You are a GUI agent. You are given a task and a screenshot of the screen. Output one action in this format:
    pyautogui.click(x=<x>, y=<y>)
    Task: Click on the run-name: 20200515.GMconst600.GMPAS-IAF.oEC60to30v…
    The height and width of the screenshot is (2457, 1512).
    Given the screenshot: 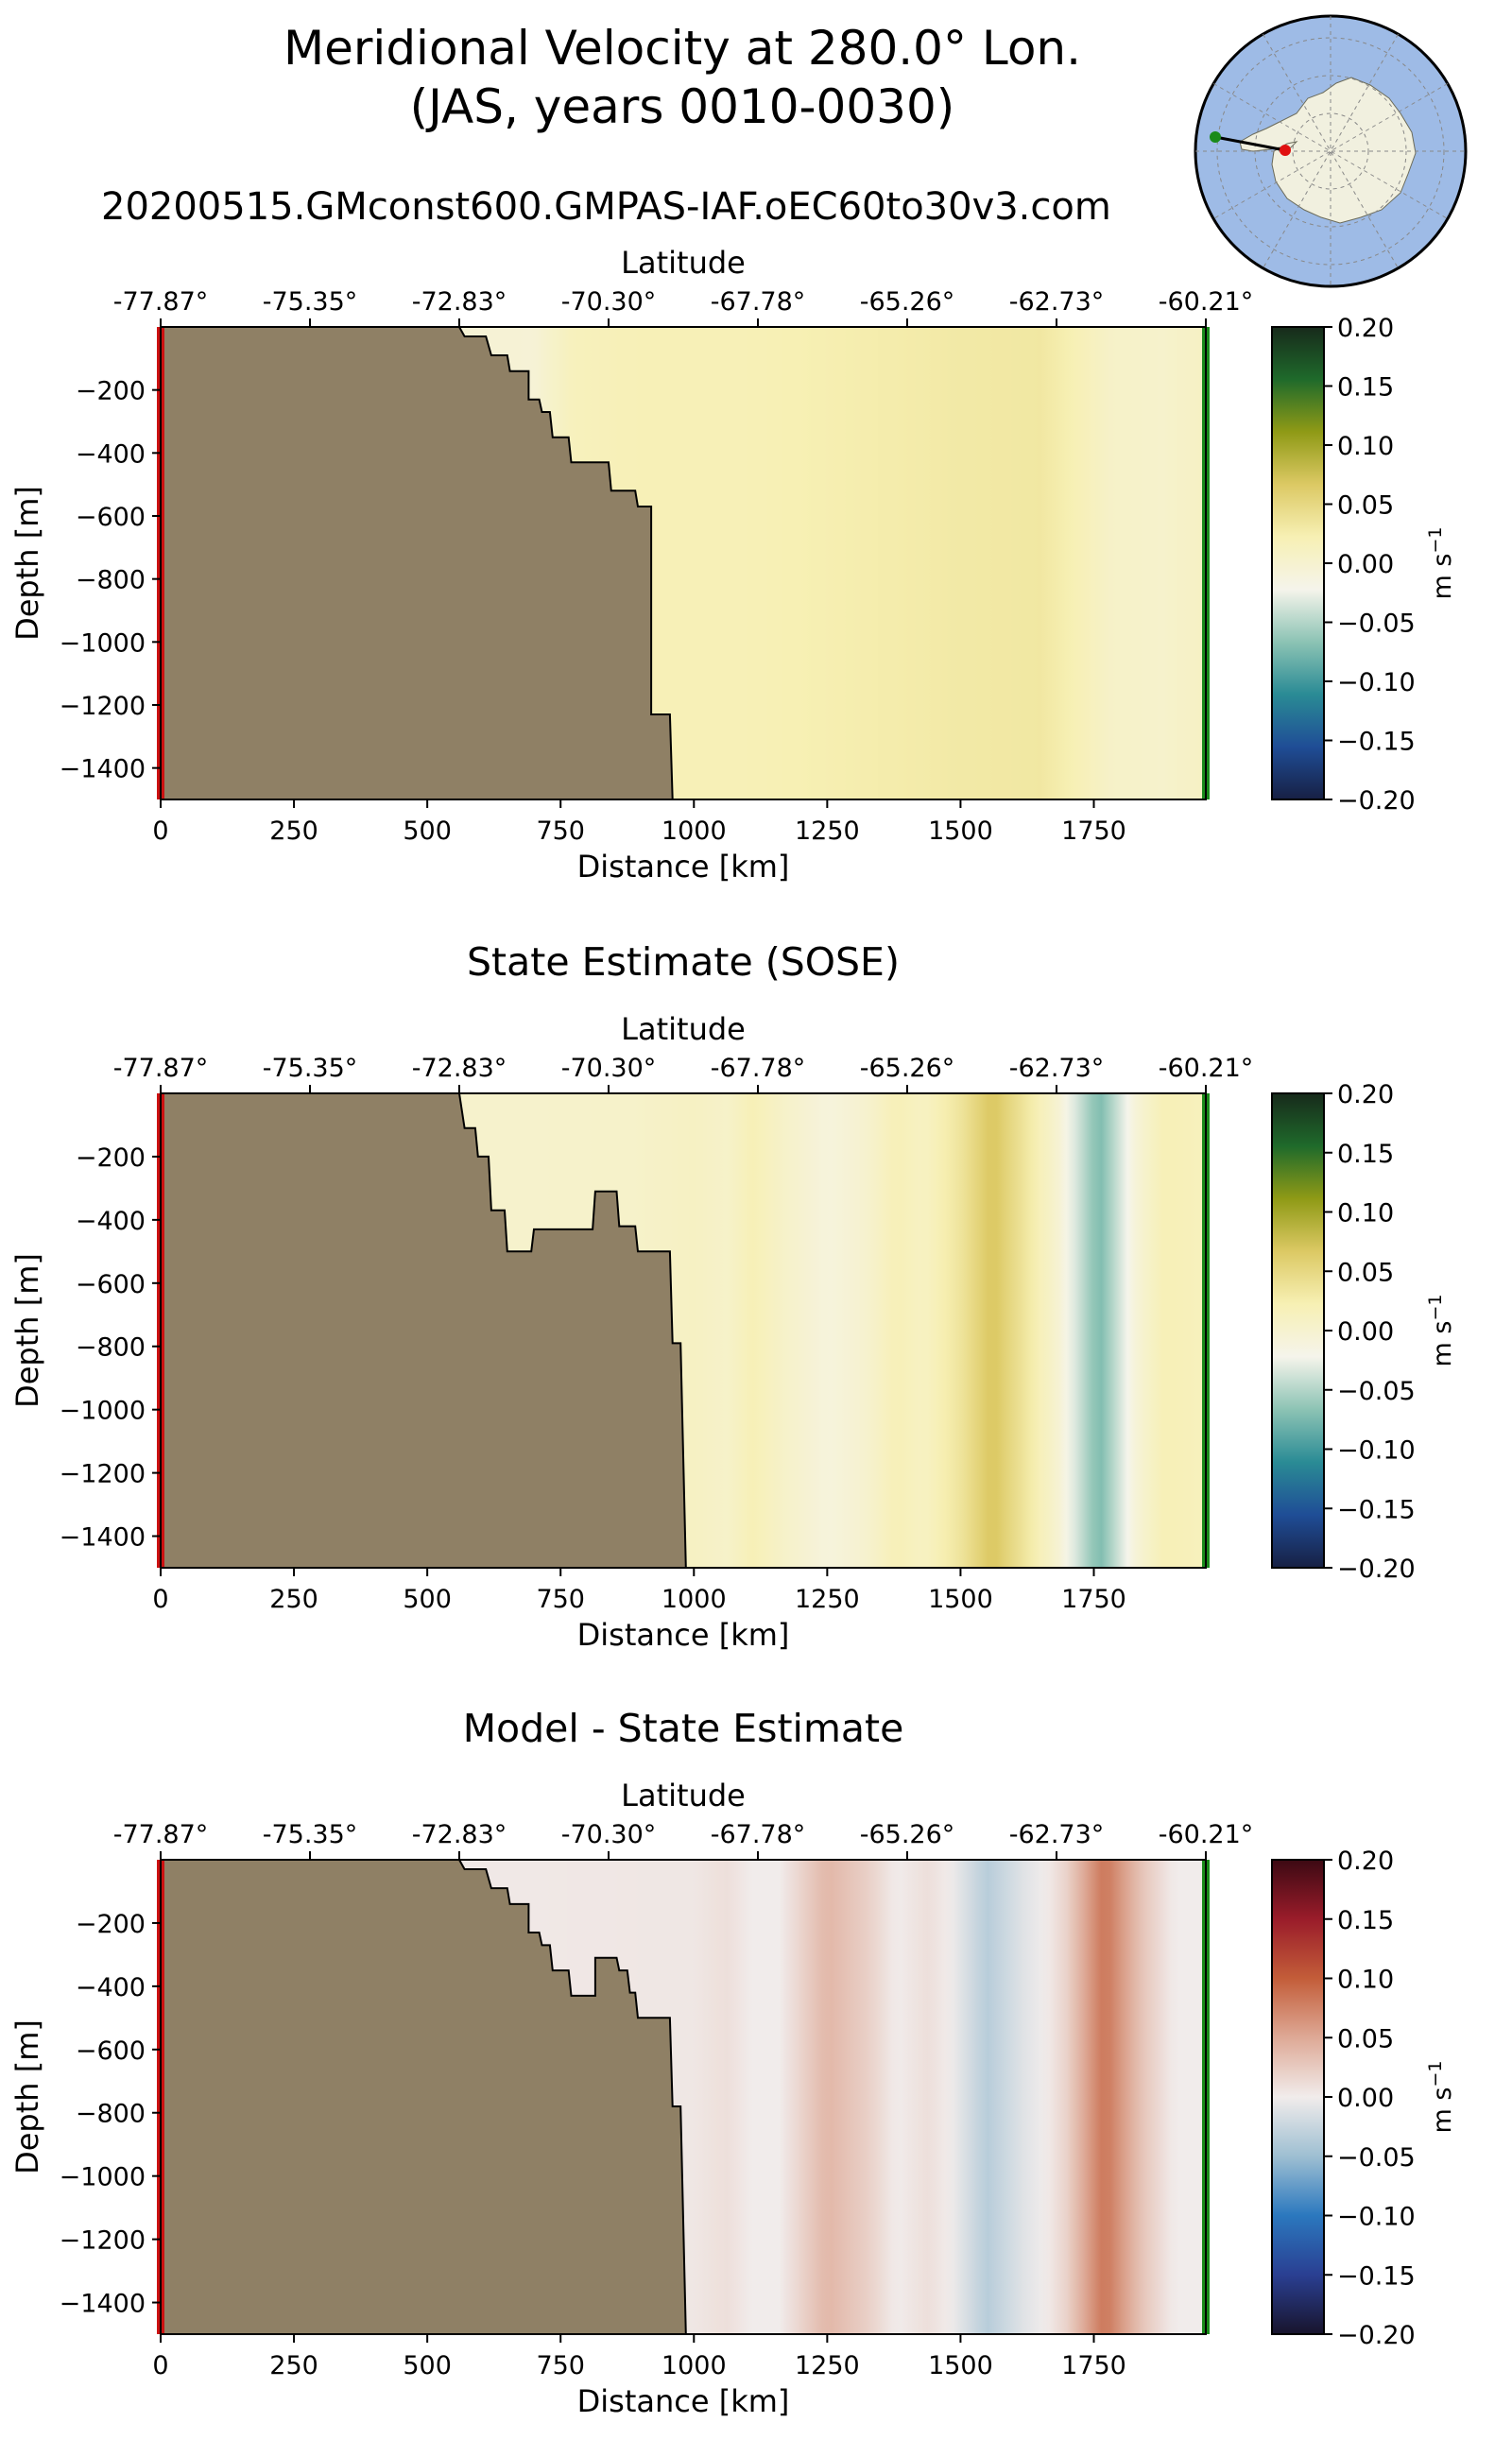 What is the action you would take?
    pyautogui.click(x=606, y=207)
    